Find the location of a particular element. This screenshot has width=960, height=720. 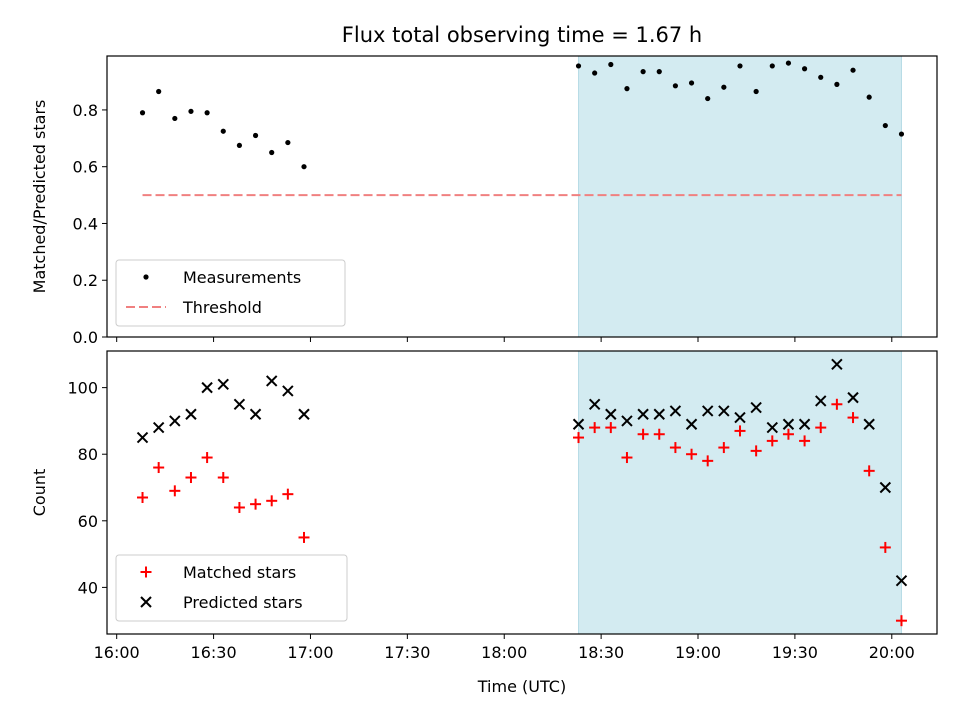

legend-label-1: Threshold is located at coordinates (222, 307).